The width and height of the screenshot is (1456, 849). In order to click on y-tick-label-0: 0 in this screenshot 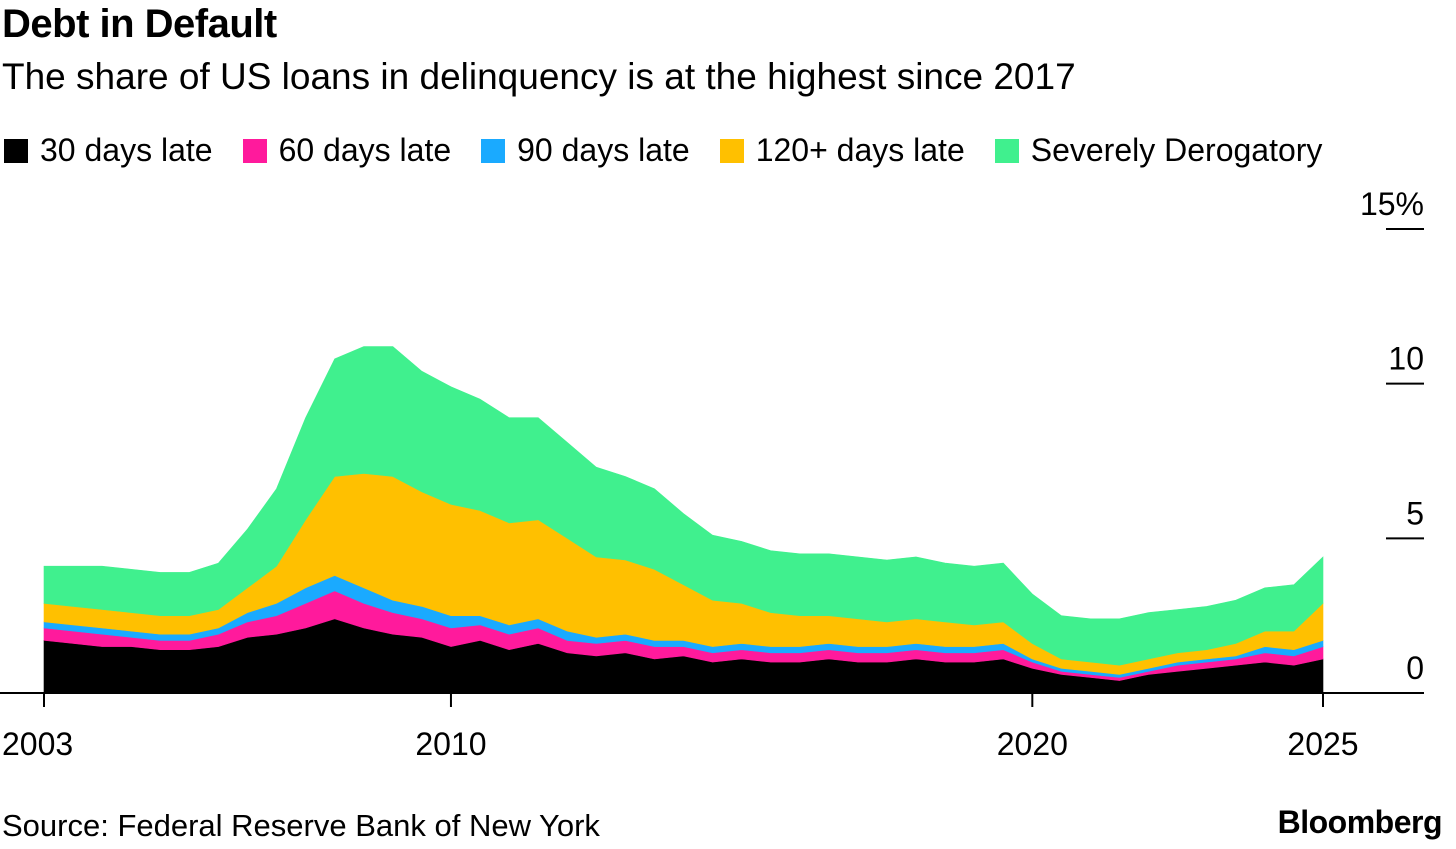, I will do `click(1415, 668)`.